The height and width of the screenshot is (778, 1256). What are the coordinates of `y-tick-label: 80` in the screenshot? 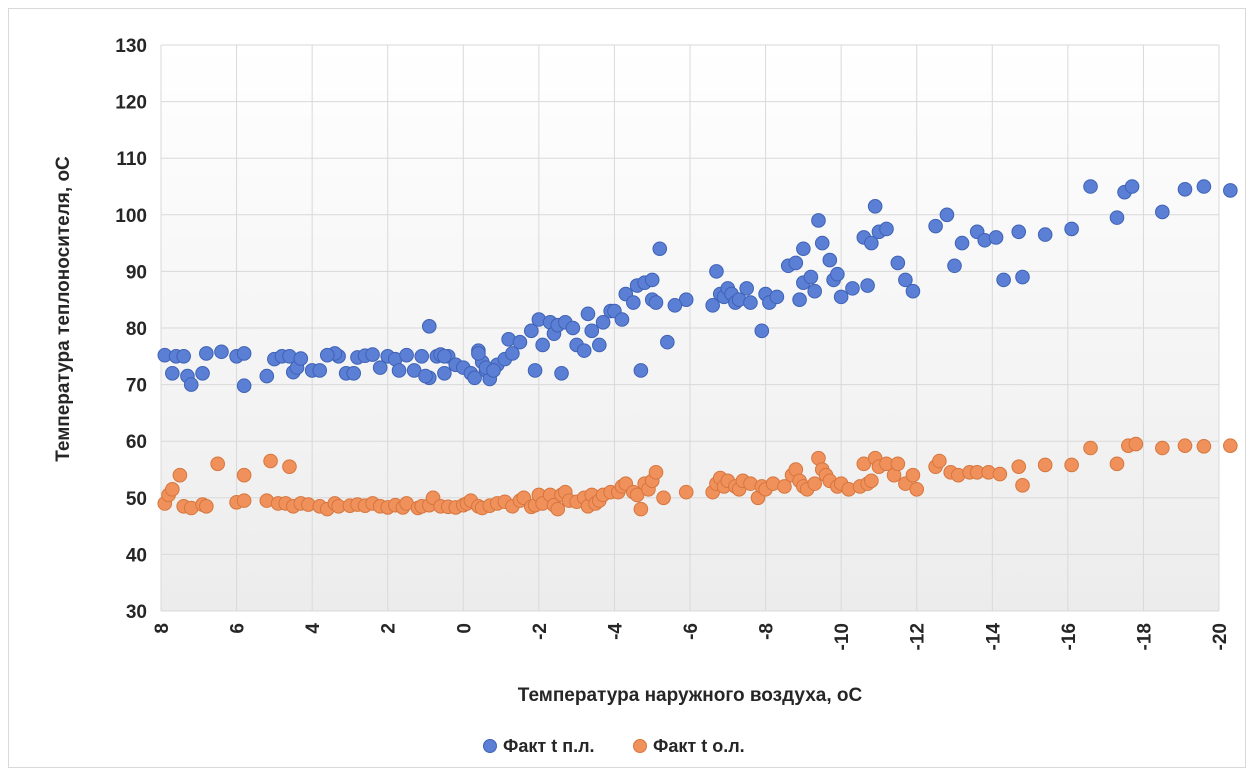 It's located at (136, 329).